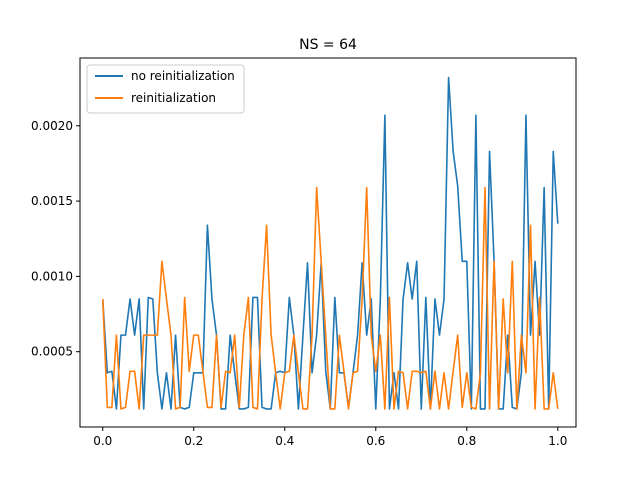  What do you see at coordinates (52, 276) in the screenshot?
I see `y-tick-label: 0.0010` at bounding box center [52, 276].